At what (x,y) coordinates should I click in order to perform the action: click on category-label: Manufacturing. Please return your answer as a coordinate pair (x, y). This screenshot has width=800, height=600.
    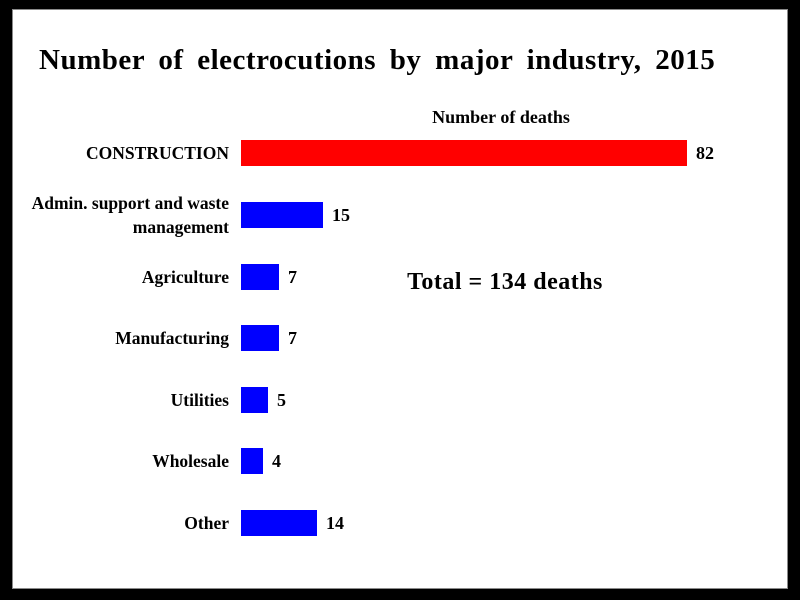
    Looking at the image, I should click on (172, 338).